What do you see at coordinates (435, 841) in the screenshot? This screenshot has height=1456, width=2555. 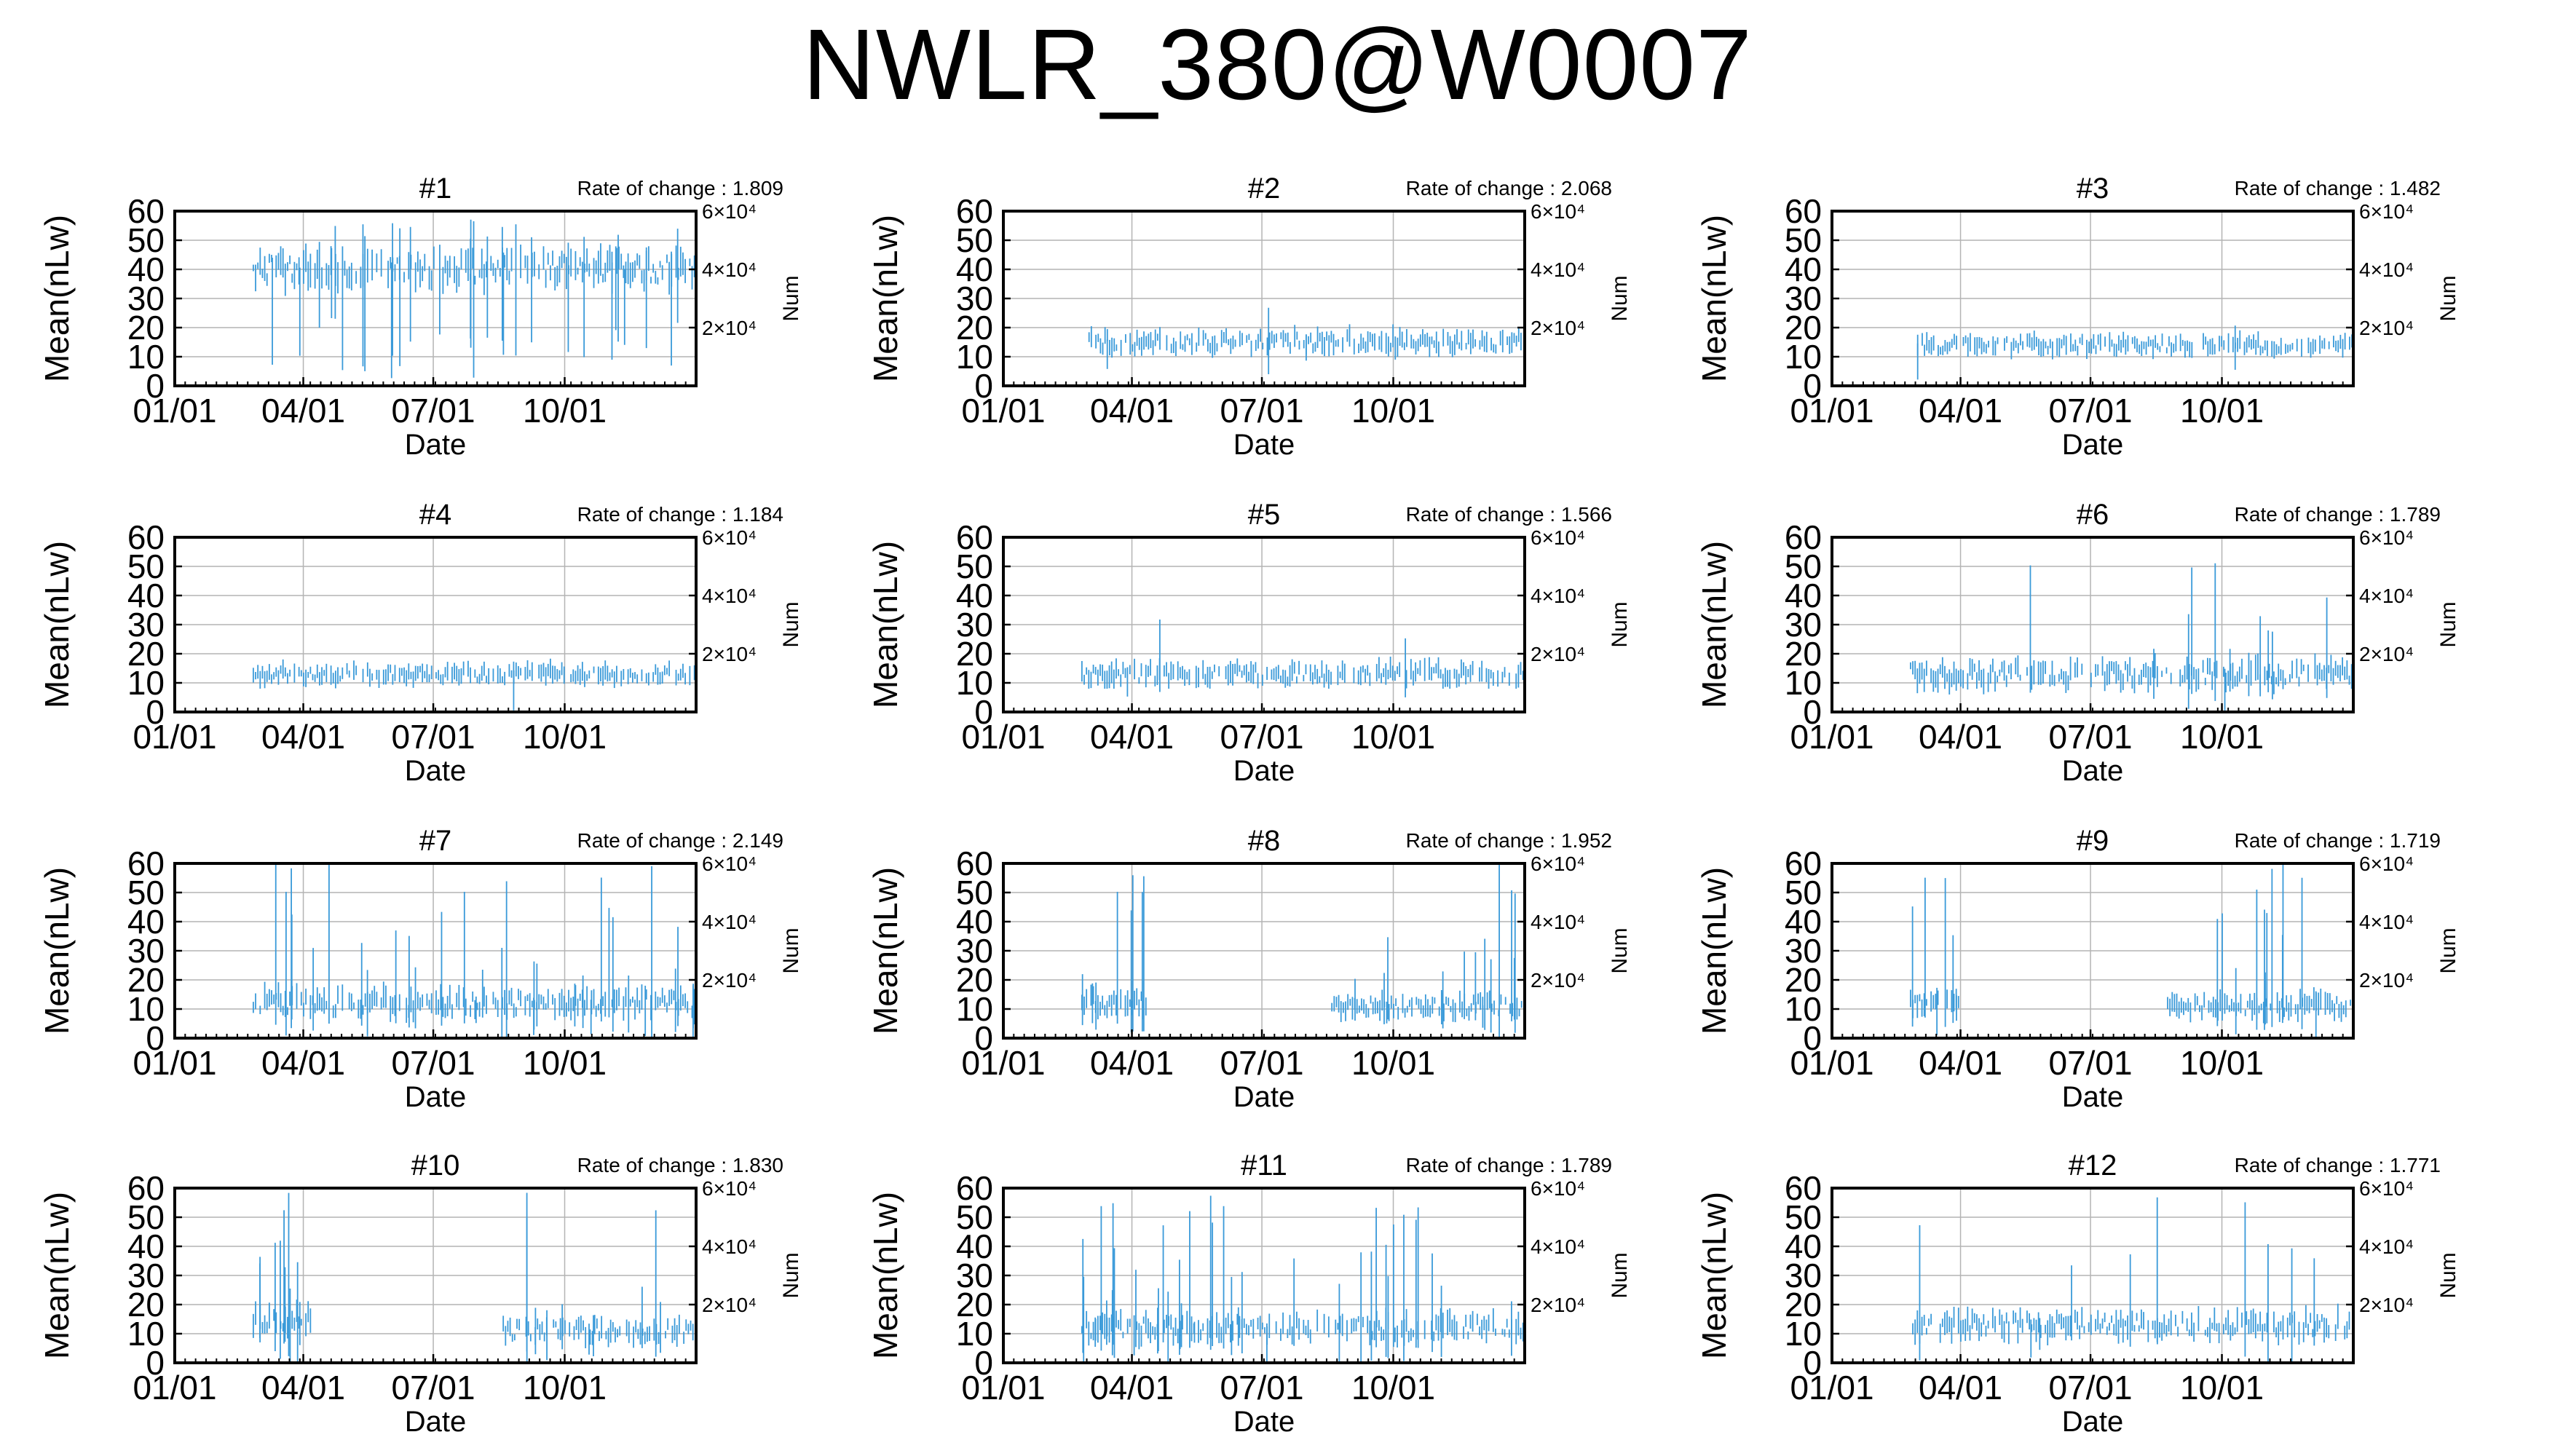 I see `subplot-title: #7` at bounding box center [435, 841].